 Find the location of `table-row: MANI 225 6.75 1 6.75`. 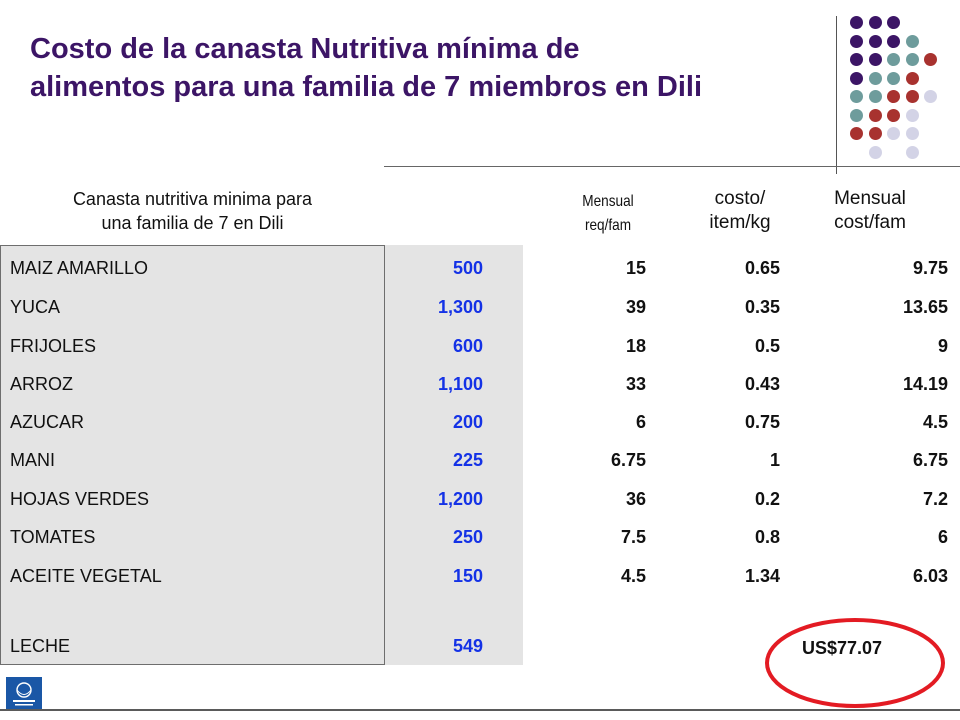

table-row: MANI 225 6.75 1 6.75 is located at coordinates (480, 460).